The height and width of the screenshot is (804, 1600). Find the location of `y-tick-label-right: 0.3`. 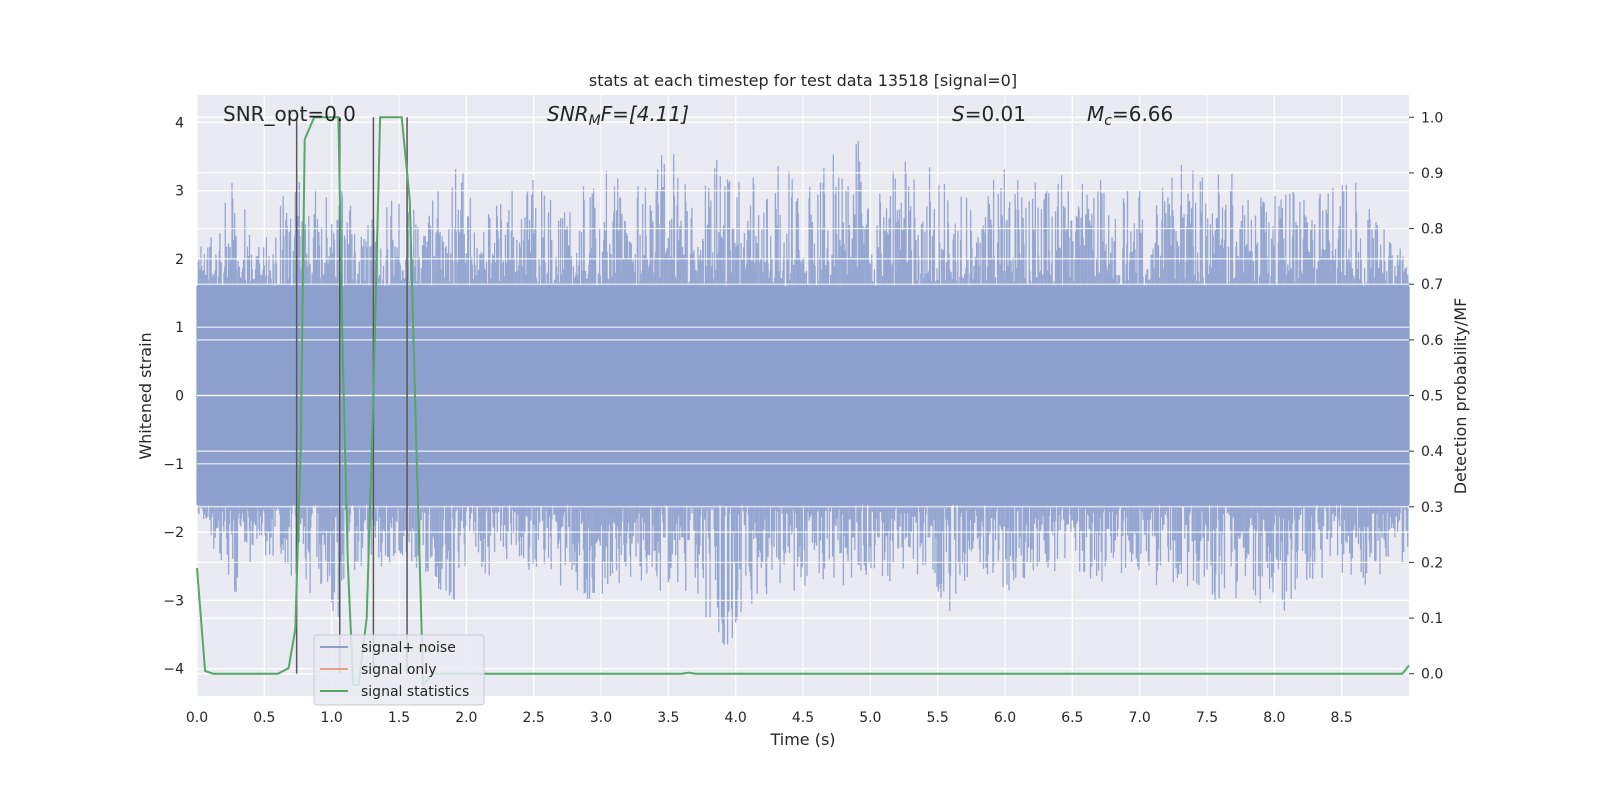

y-tick-label-right: 0.3 is located at coordinates (1432, 508).